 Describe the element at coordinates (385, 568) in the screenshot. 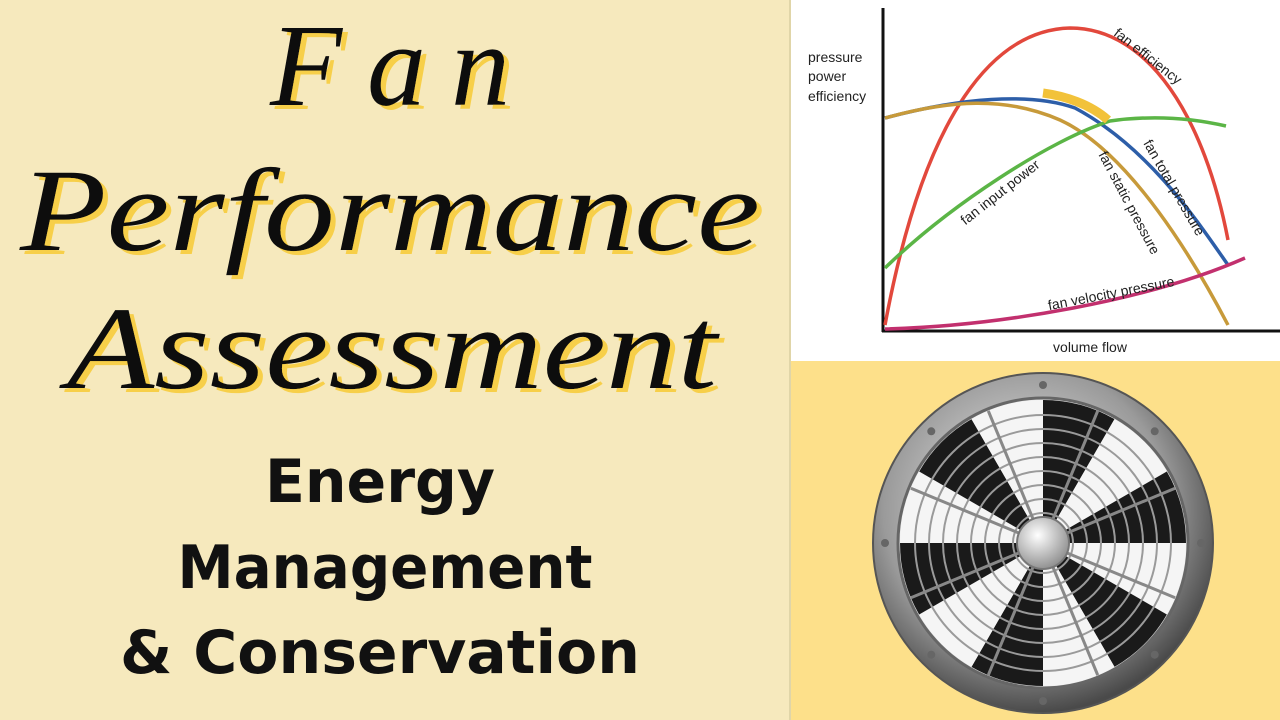

I see `subtitle-line: Management` at that location.